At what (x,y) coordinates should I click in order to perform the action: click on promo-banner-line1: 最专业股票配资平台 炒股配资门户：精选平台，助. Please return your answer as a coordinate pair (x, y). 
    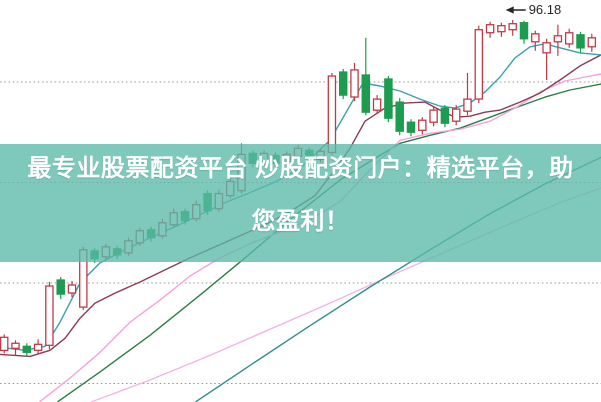
    Looking at the image, I should click on (300, 168).